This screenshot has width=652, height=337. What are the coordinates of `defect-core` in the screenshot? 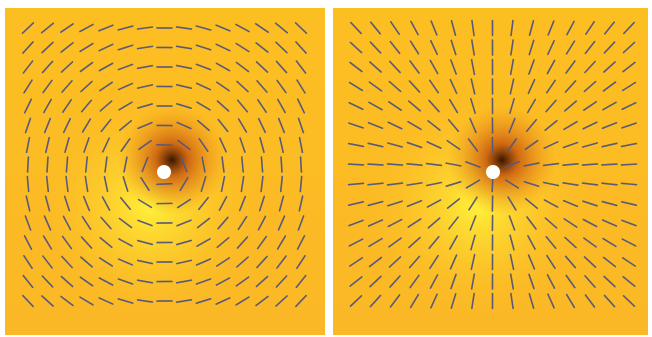 It's located at (164, 172).